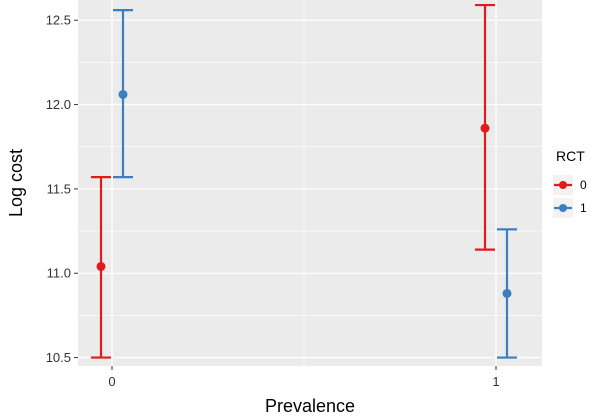  What do you see at coordinates (310, 406) in the screenshot?
I see `x-axis-title: Prevalence` at bounding box center [310, 406].